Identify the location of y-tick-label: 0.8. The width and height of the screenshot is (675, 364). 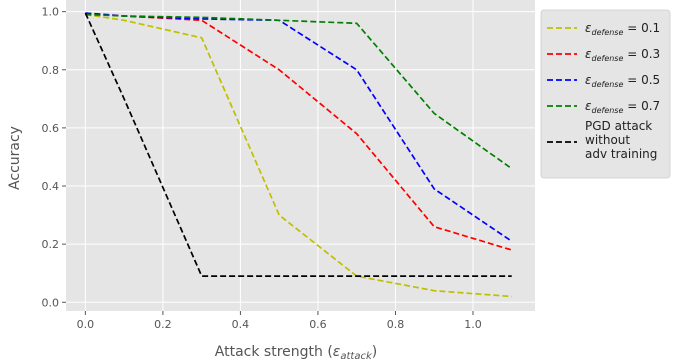
(51, 70).